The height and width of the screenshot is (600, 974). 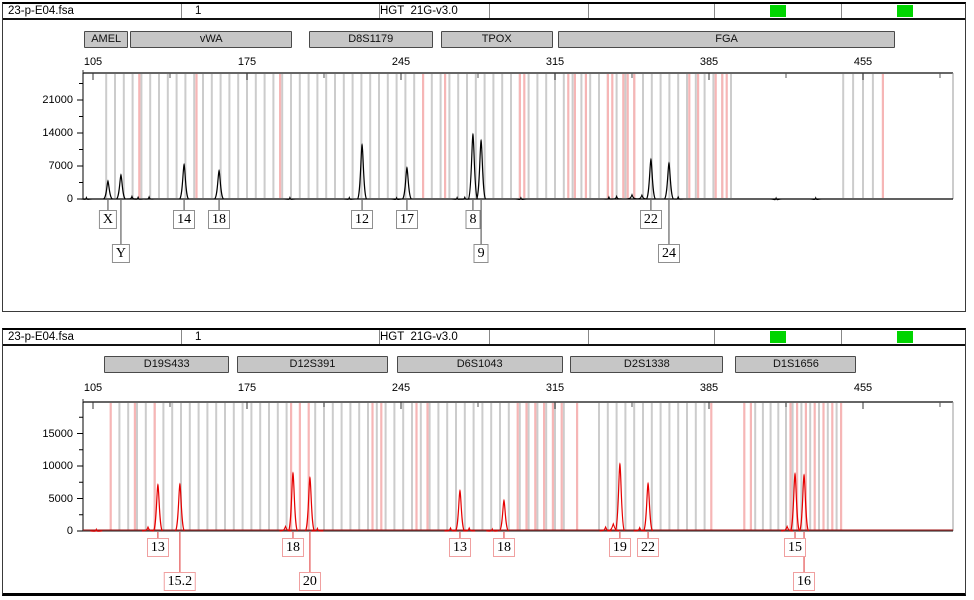 What do you see at coordinates (60, 498) in the screenshot?
I see `y-axis-tick-label: 5000` at bounding box center [60, 498].